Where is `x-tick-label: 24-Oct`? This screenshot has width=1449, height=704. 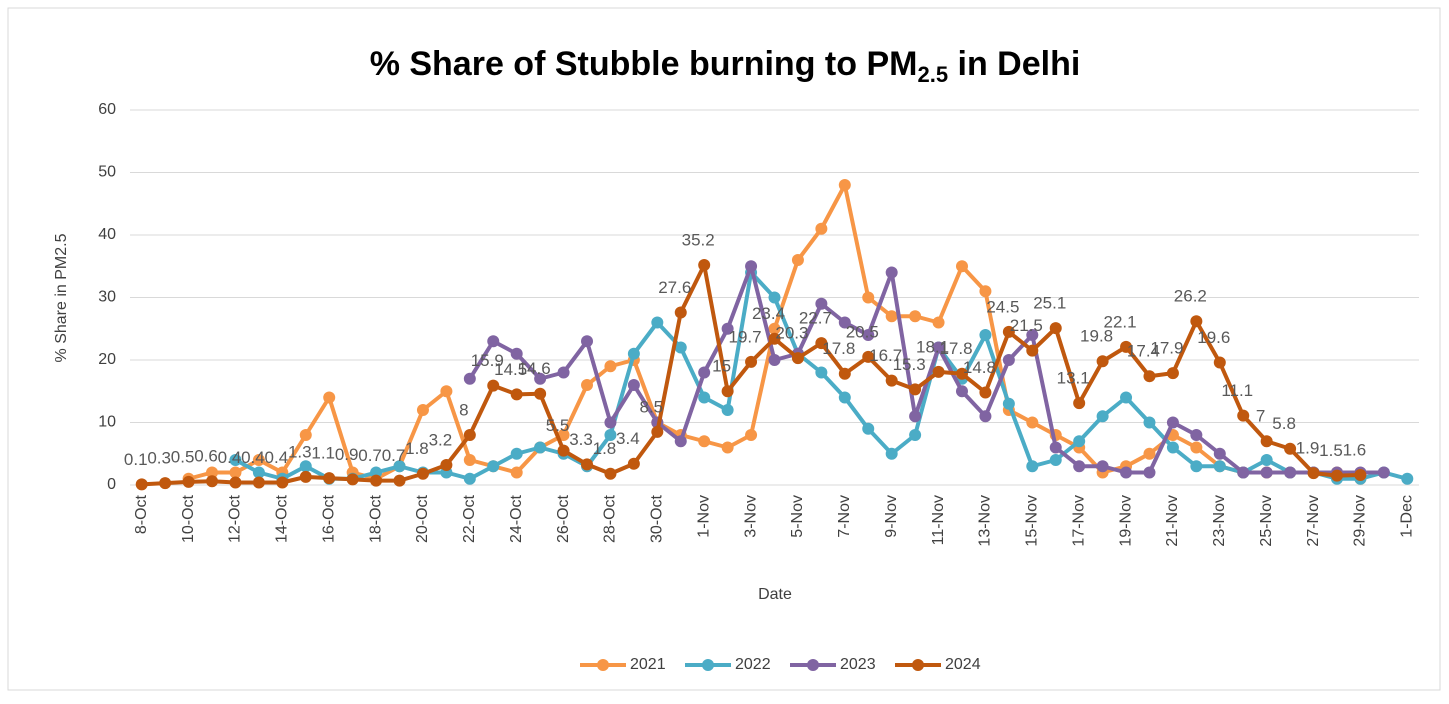
x-tick-label: 24-Oct is located at coordinates (516, 518).